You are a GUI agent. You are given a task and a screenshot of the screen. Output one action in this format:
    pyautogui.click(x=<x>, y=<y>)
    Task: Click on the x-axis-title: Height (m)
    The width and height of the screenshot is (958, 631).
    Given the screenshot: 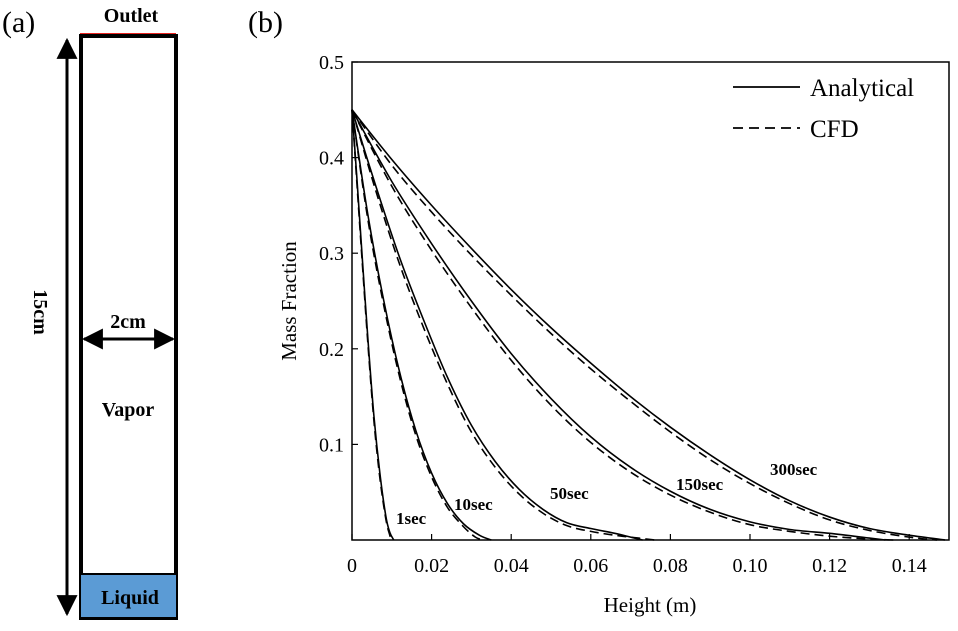 What is the action you would take?
    pyautogui.click(x=650, y=605)
    